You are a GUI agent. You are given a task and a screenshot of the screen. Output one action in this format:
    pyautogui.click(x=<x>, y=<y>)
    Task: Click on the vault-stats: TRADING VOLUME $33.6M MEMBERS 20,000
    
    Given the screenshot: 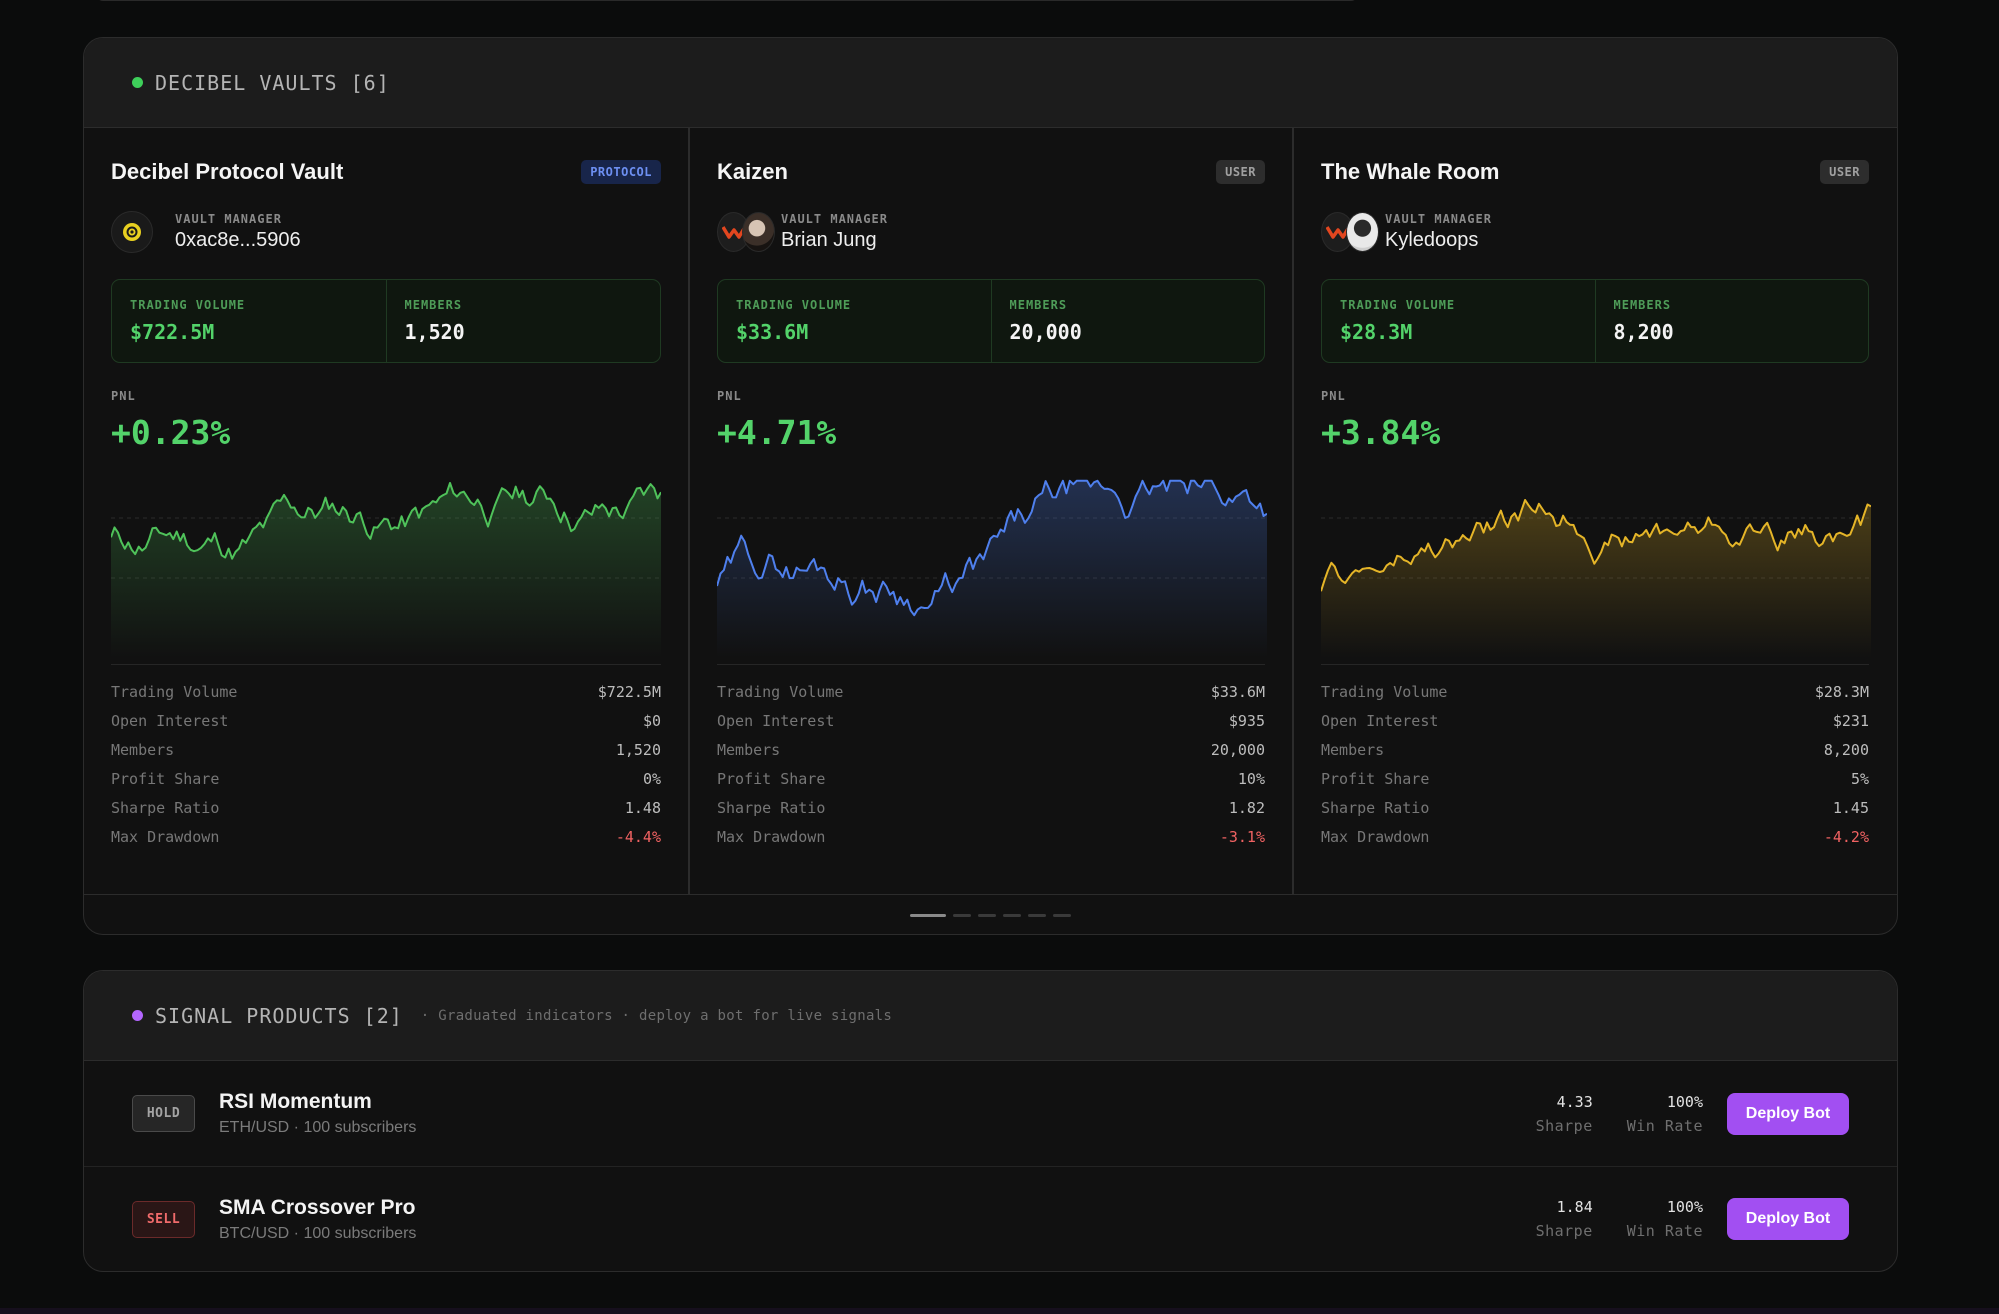 What is the action you would take?
    pyautogui.click(x=991, y=321)
    